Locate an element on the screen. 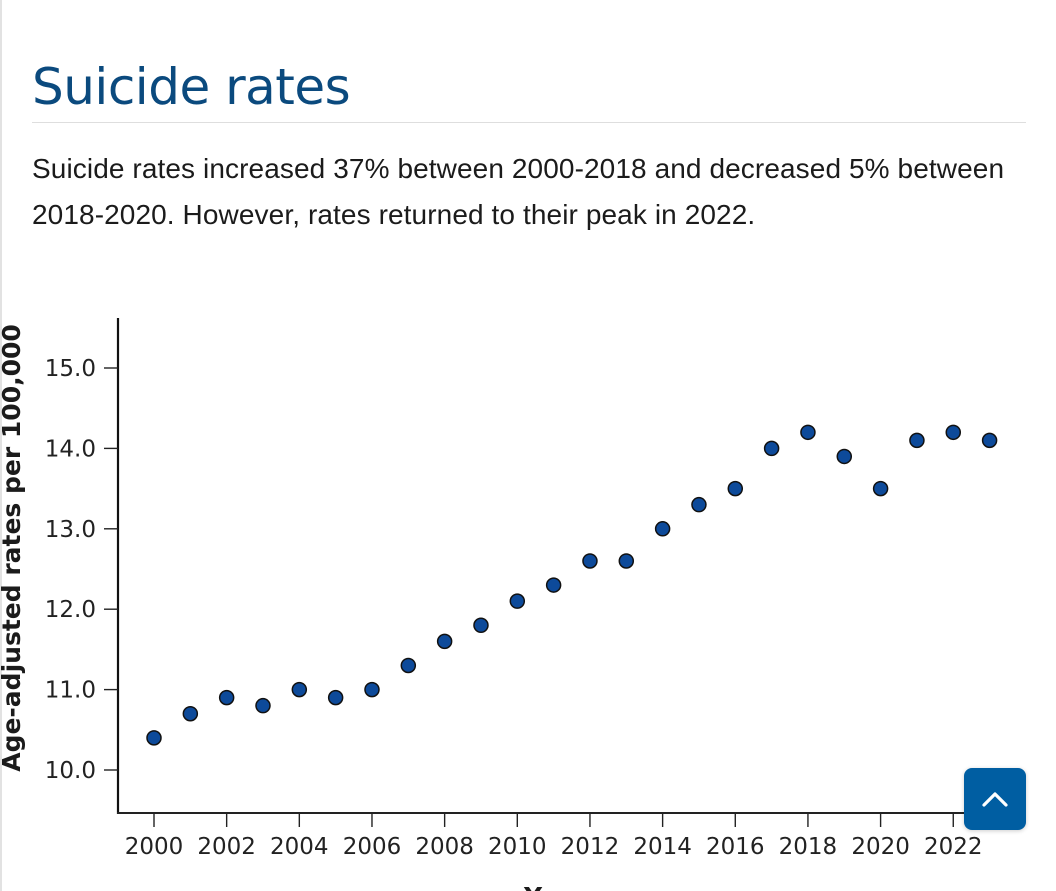  page-title: Suicide rates is located at coordinates (191, 87).